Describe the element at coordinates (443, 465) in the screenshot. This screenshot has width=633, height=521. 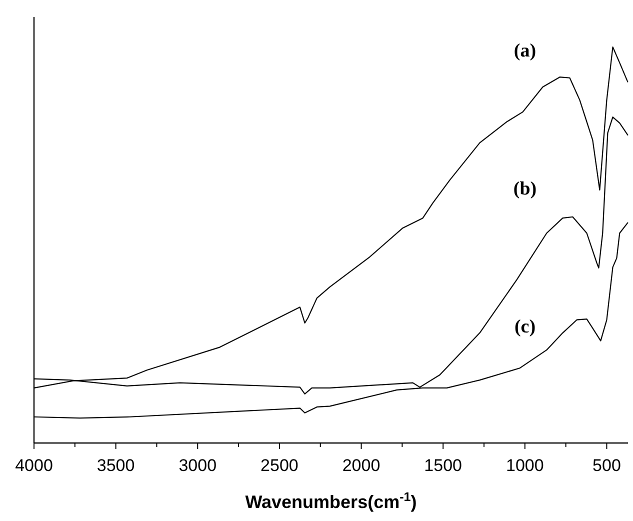
I see `x-tick-label: 1500` at that location.